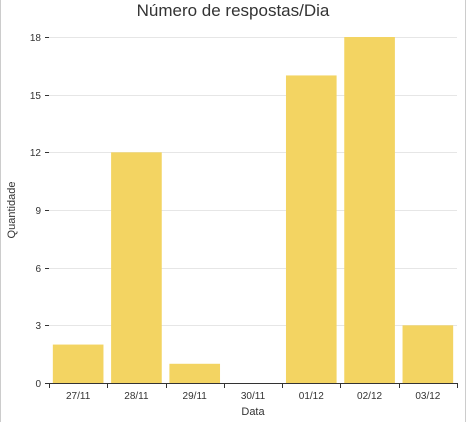 This screenshot has width=466, height=422. I want to click on chart-title: Número de respostas/Dia, so click(233, 10).